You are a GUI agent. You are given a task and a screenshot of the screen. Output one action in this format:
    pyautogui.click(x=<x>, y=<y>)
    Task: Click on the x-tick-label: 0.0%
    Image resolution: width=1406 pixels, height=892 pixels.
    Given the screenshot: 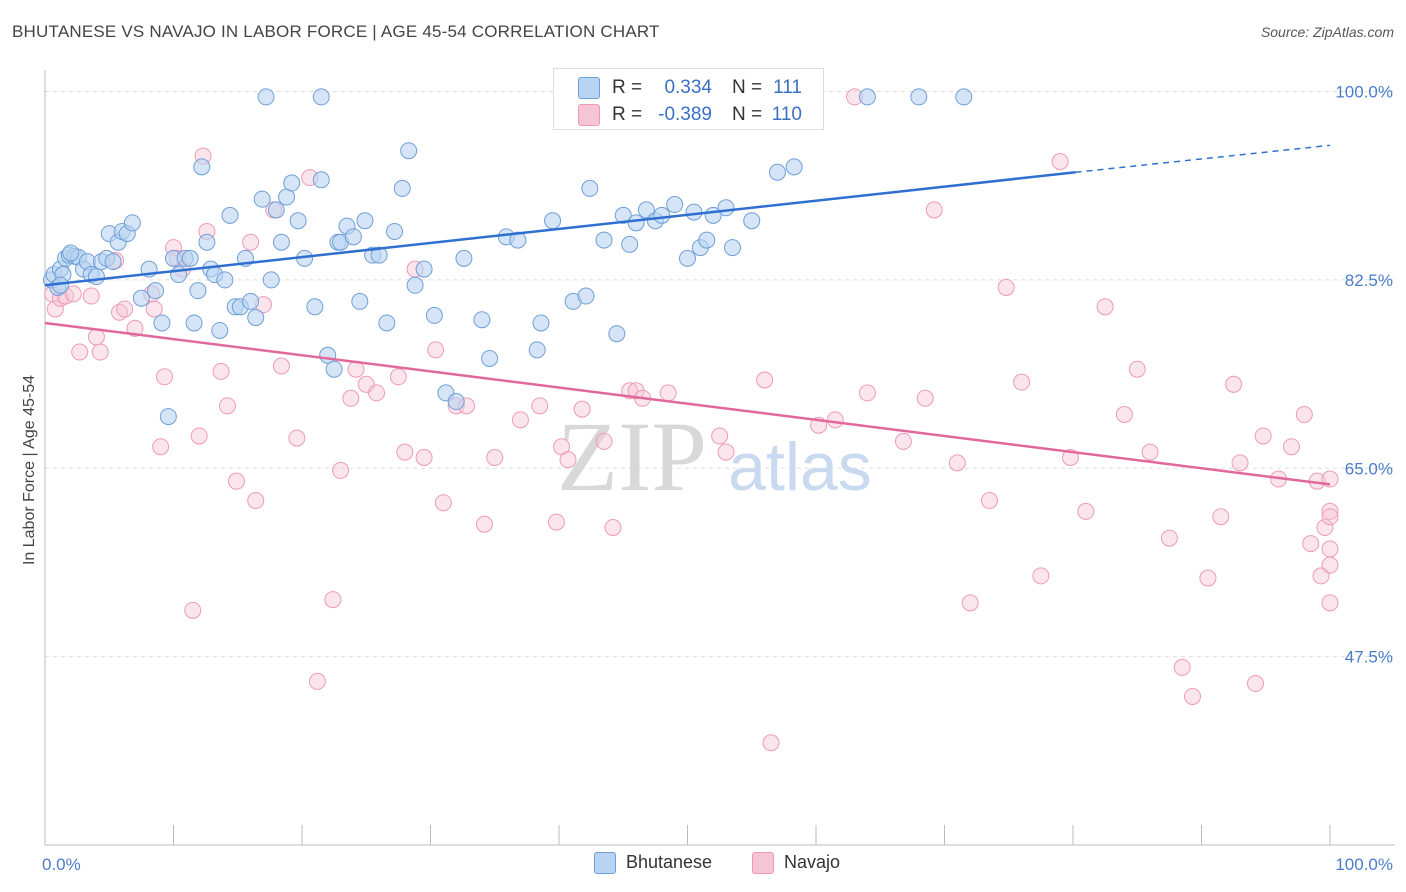 What is the action you would take?
    pyautogui.click(x=61, y=864)
    